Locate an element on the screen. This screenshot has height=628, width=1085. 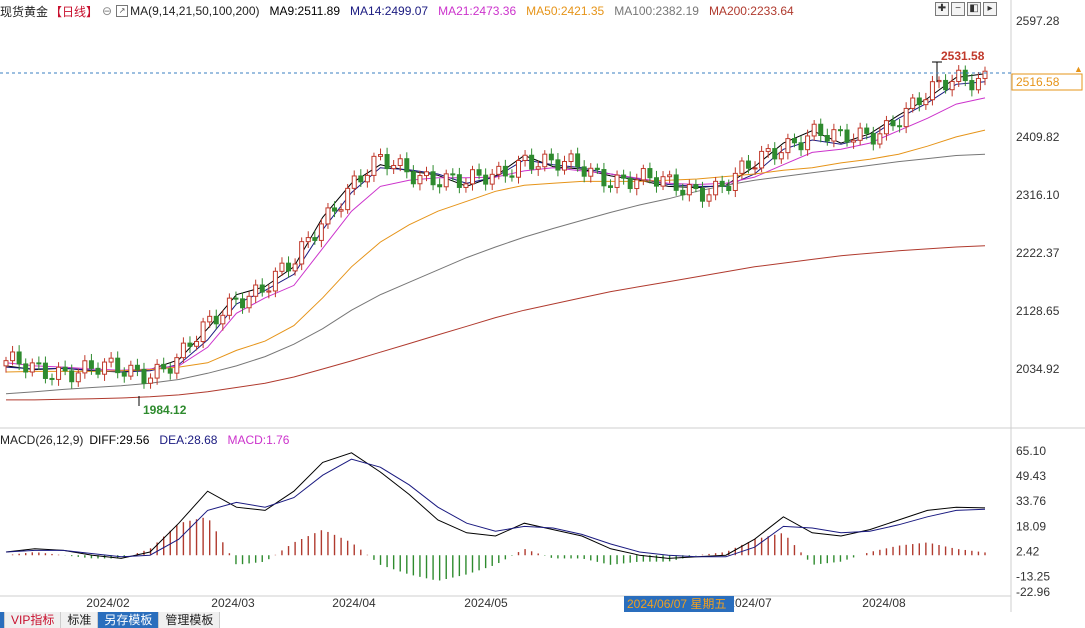
macd-params-label: MACD(26,12,9) is located at coordinates (42, 440).